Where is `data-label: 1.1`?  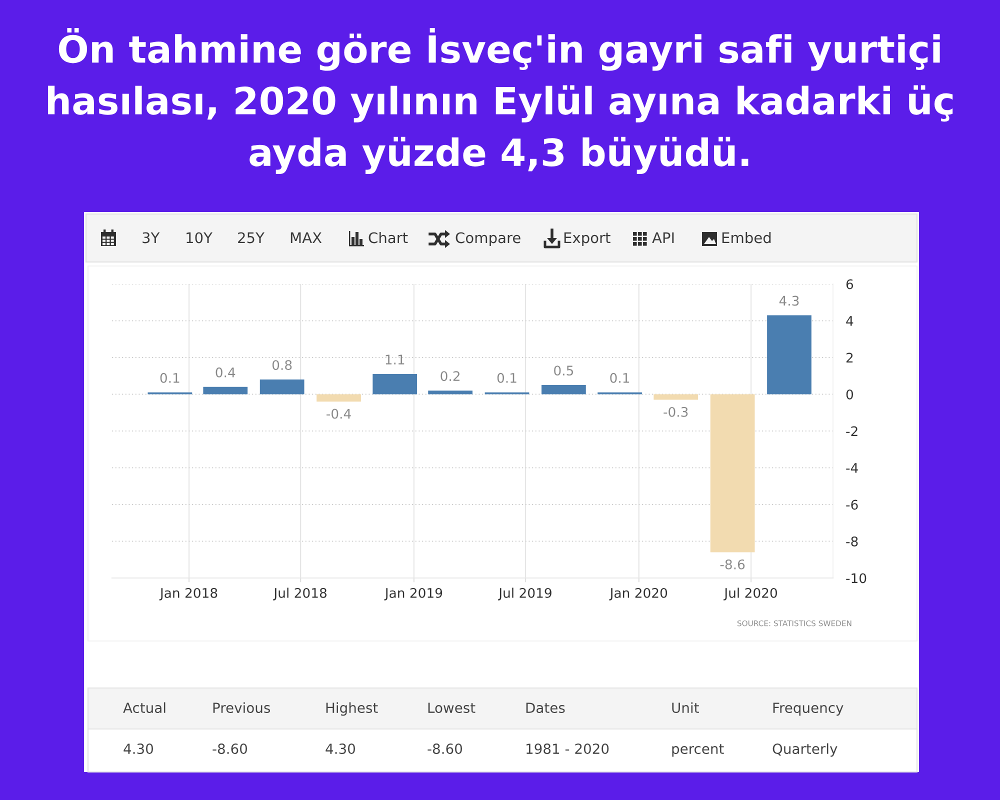 data-label: 1.1 is located at coordinates (395, 359).